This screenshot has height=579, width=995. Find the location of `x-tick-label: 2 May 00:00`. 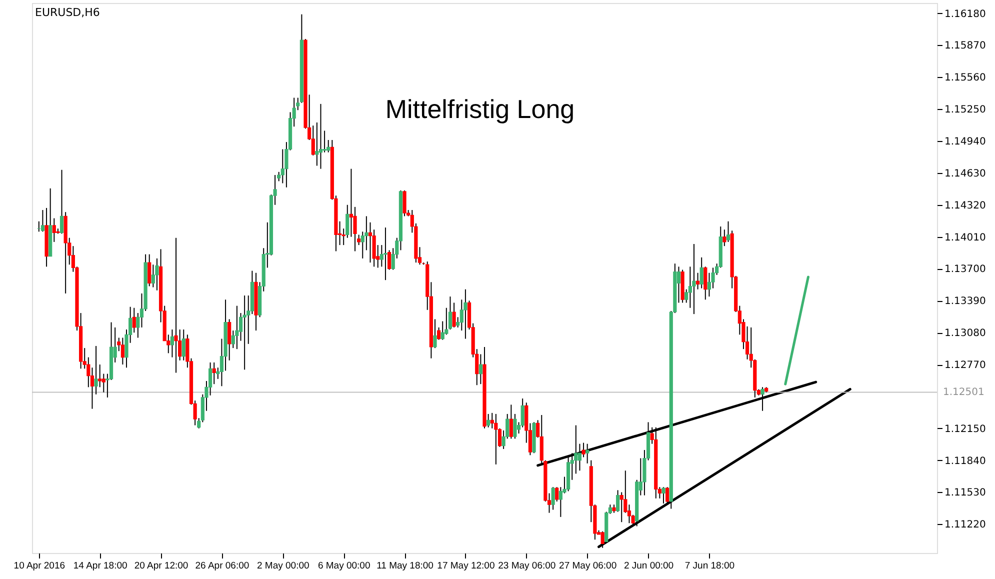

x-tick-label: 2 May 00:00 is located at coordinates (283, 566).